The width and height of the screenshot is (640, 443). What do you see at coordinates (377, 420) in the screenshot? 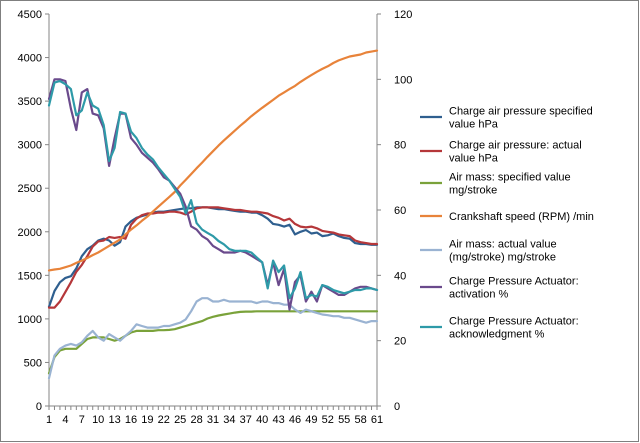
I see `x-tick-label: 61` at bounding box center [377, 420].